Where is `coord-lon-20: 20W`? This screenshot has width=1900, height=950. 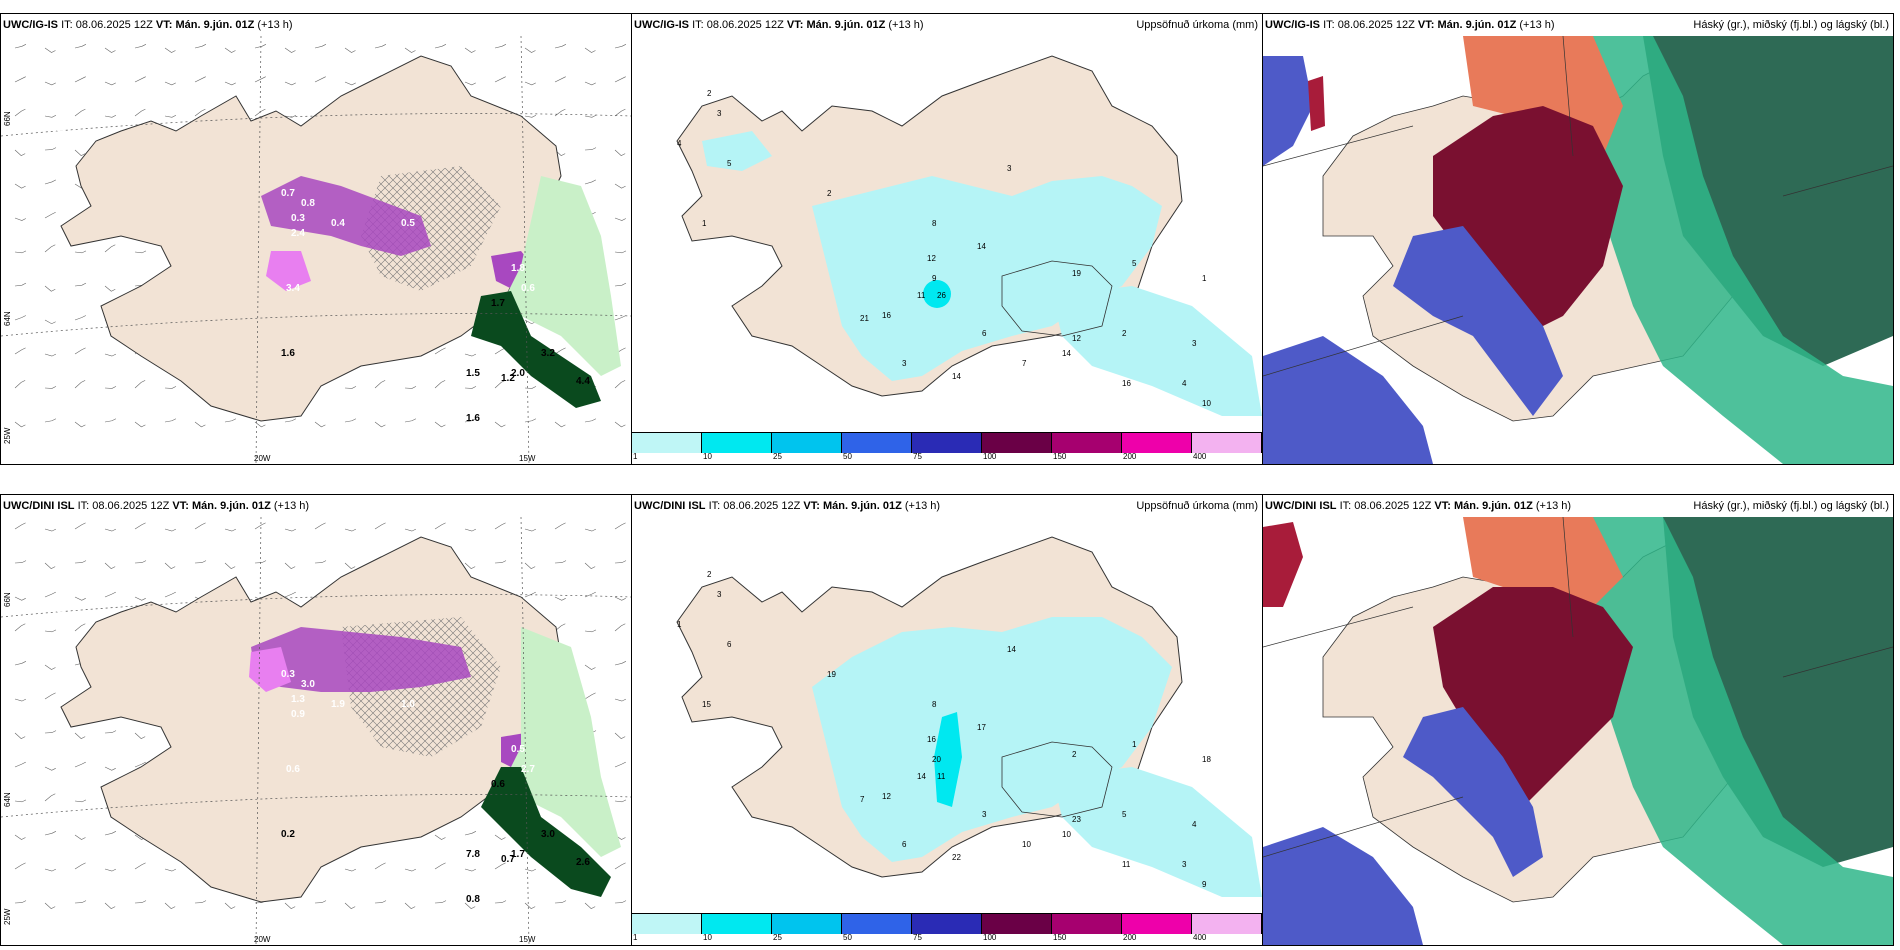
coord-lon-20: 20W is located at coordinates (262, 939).